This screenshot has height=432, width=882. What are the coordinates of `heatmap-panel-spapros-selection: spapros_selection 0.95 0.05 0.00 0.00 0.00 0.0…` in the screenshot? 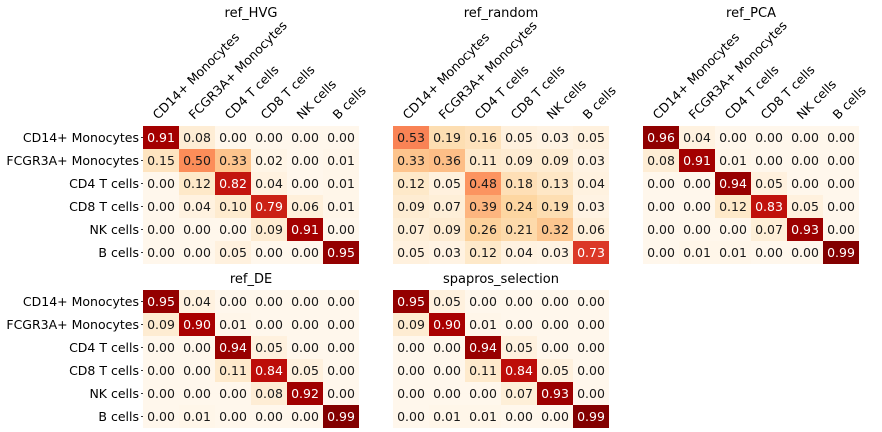 It's located at (501, 350).